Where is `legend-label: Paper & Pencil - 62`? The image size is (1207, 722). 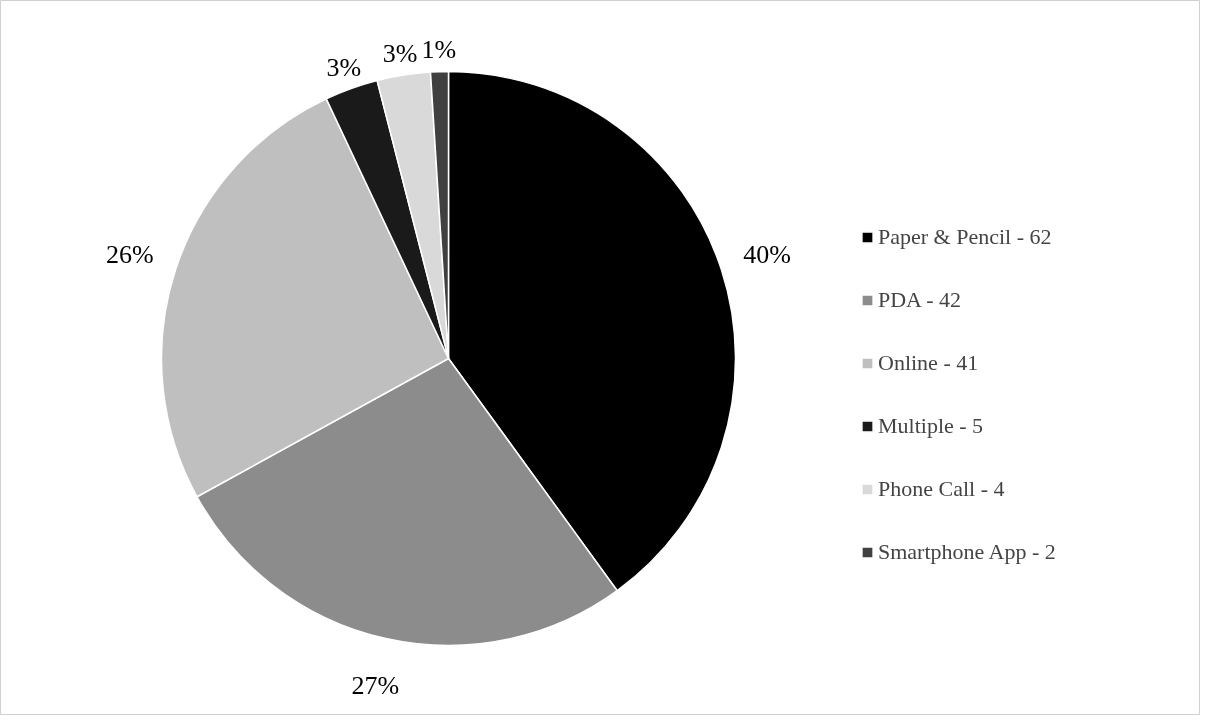
legend-label: Paper & Pencil - 62 is located at coordinates (965, 237).